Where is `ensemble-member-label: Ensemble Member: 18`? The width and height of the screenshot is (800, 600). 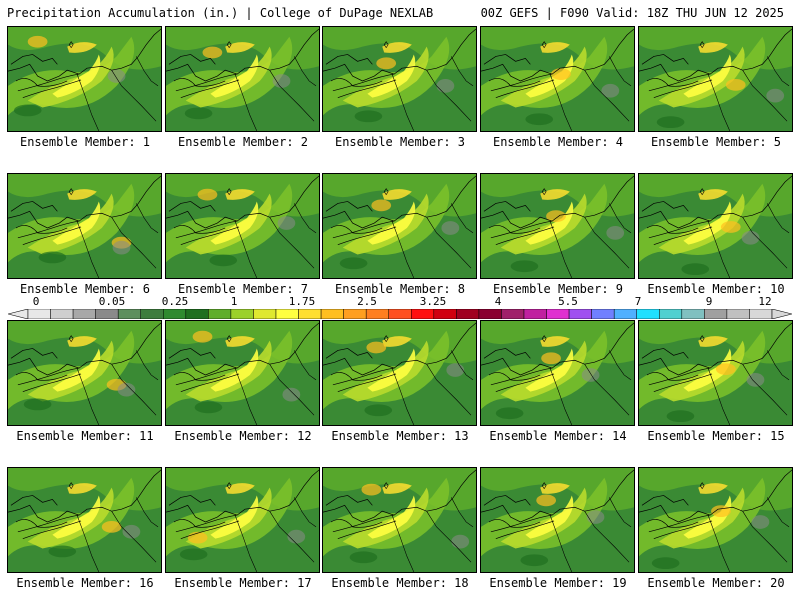
ensemble-member-label: Ensemble Member: 18 is located at coordinates (400, 583).